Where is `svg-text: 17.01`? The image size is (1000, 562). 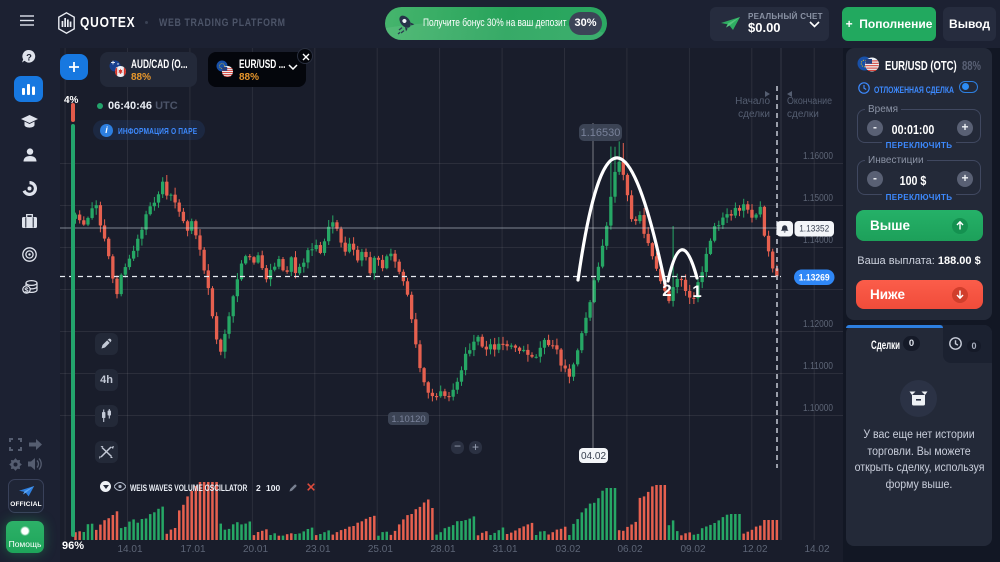 svg-text: 17.01 is located at coordinates (192, 549).